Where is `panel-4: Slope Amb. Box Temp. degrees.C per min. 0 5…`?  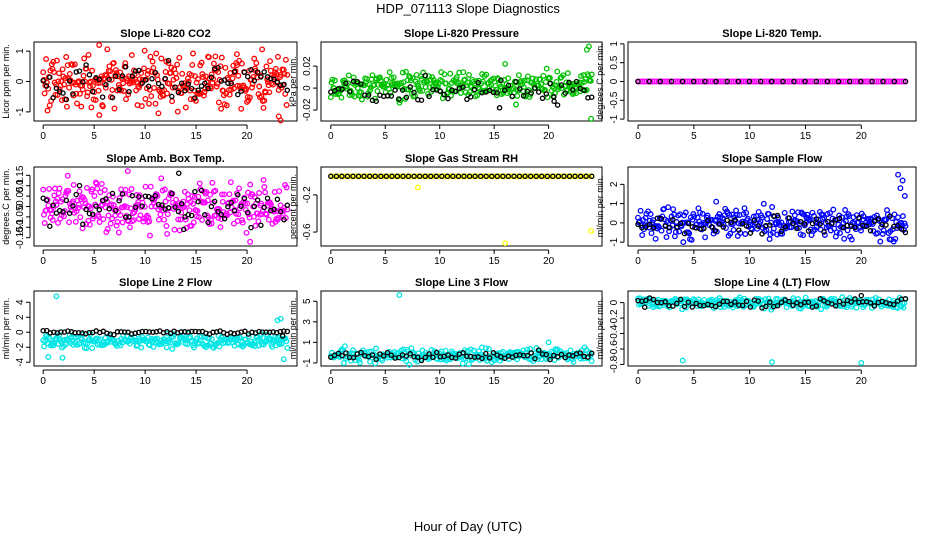 panel-4: Slope Amb. Box Temp. degrees.C per min. 0 5… is located at coordinates (149, 210).